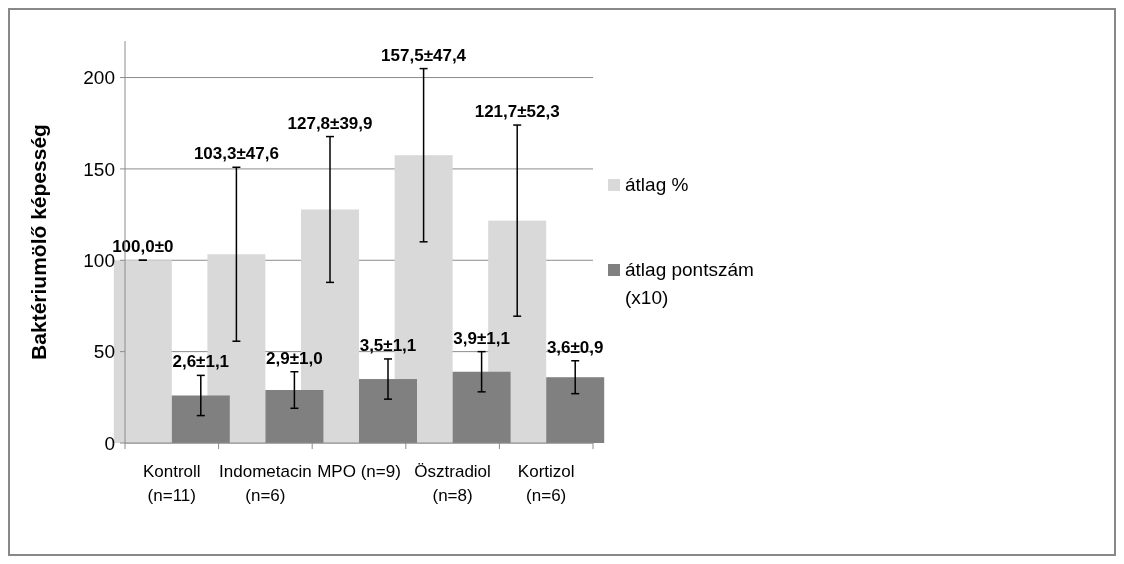 The width and height of the screenshot is (1124, 564). I want to click on x-tick-label: MPO (n=9), so click(359, 471).